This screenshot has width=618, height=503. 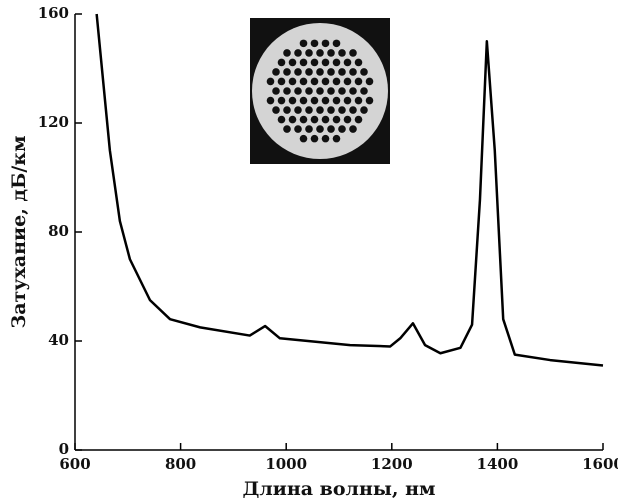 What do you see at coordinates (19, 232) in the screenshot?
I see `y-axis-title: Затухание, дБ/км` at bounding box center [19, 232].